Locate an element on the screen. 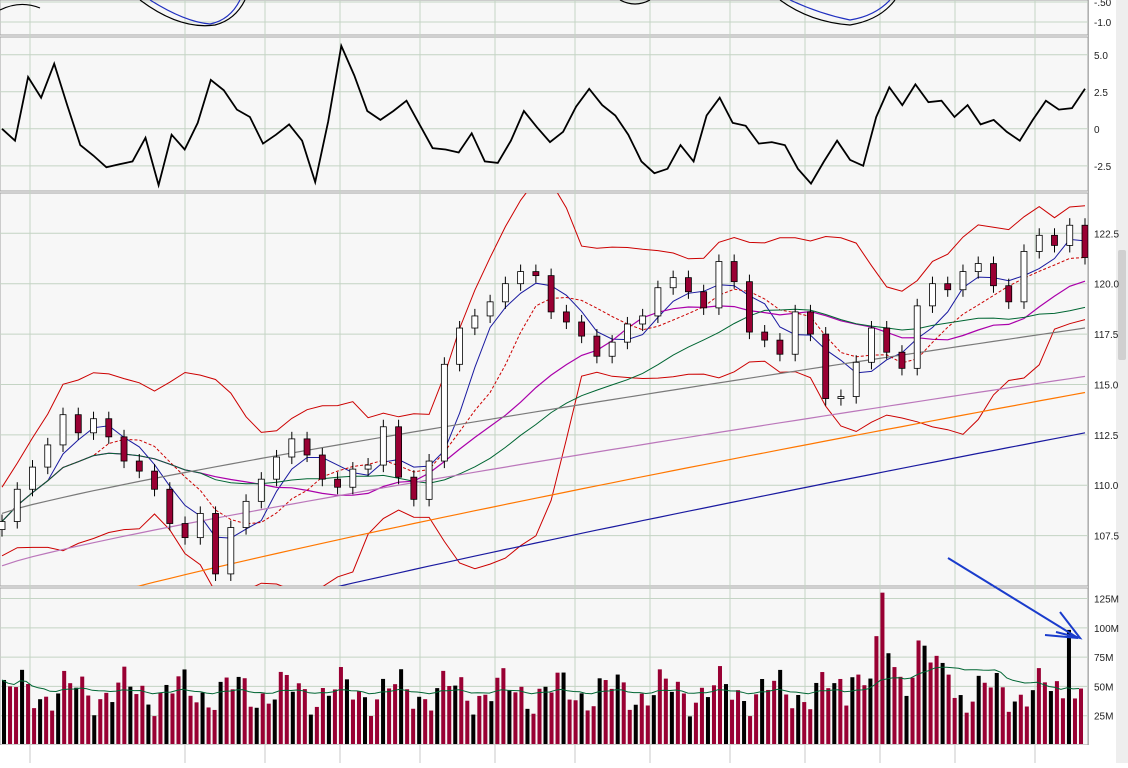  oscillator-tick-label: 2.5 is located at coordinates (1101, 93).